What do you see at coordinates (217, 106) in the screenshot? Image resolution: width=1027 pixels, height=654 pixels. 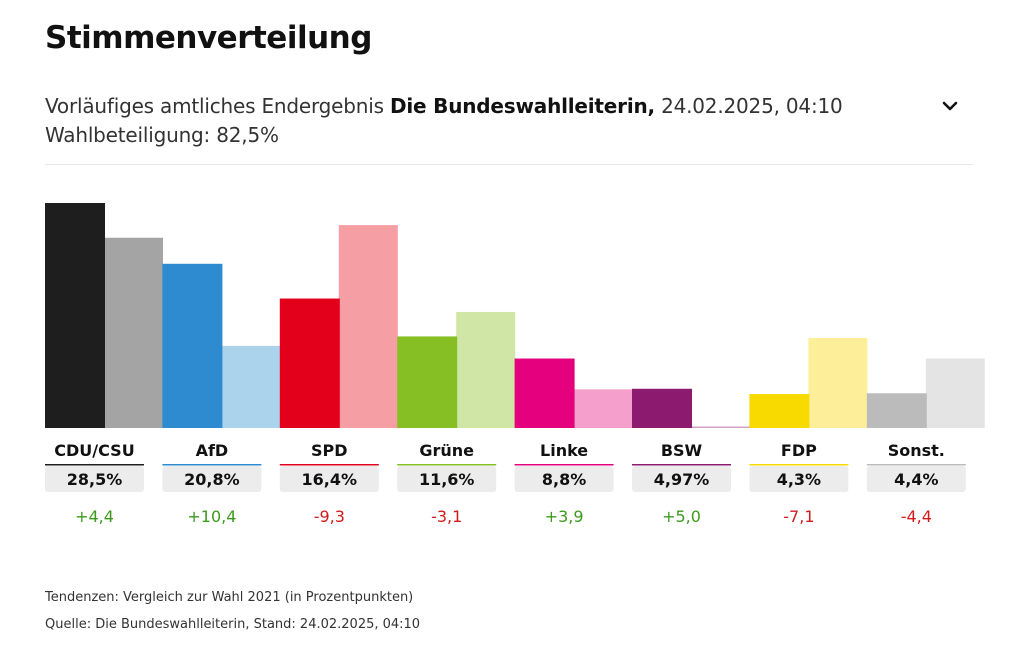 I see `result-status-label: Vorläufiges amtliches Endergebnis` at bounding box center [217, 106].